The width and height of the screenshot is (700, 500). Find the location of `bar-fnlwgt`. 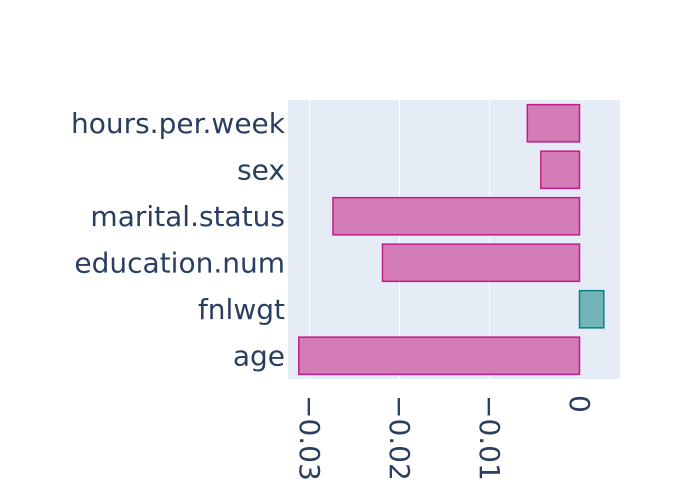

bar-fnlwgt is located at coordinates (591, 309).